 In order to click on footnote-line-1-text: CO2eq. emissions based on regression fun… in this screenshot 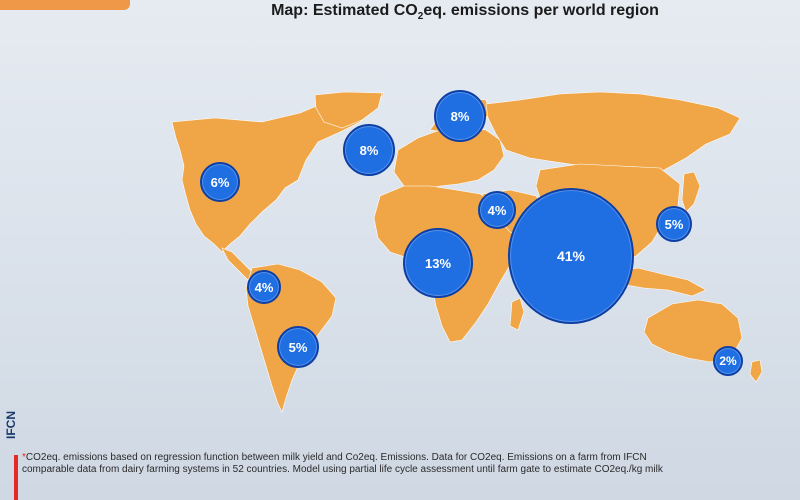, I will do `click(336, 457)`.